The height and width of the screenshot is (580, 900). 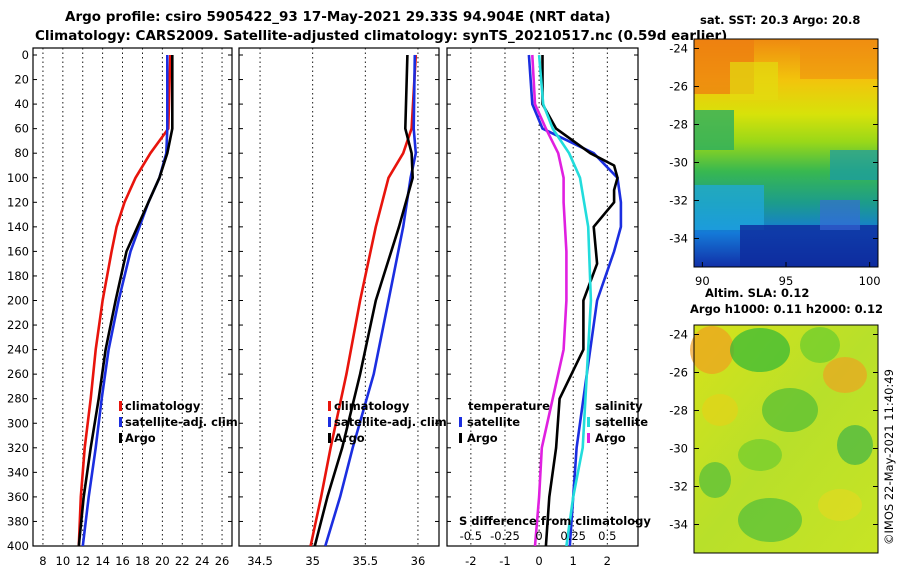 What do you see at coordinates (25, 55) in the screenshot?
I see `depth-tick-label: 0` at bounding box center [25, 55].